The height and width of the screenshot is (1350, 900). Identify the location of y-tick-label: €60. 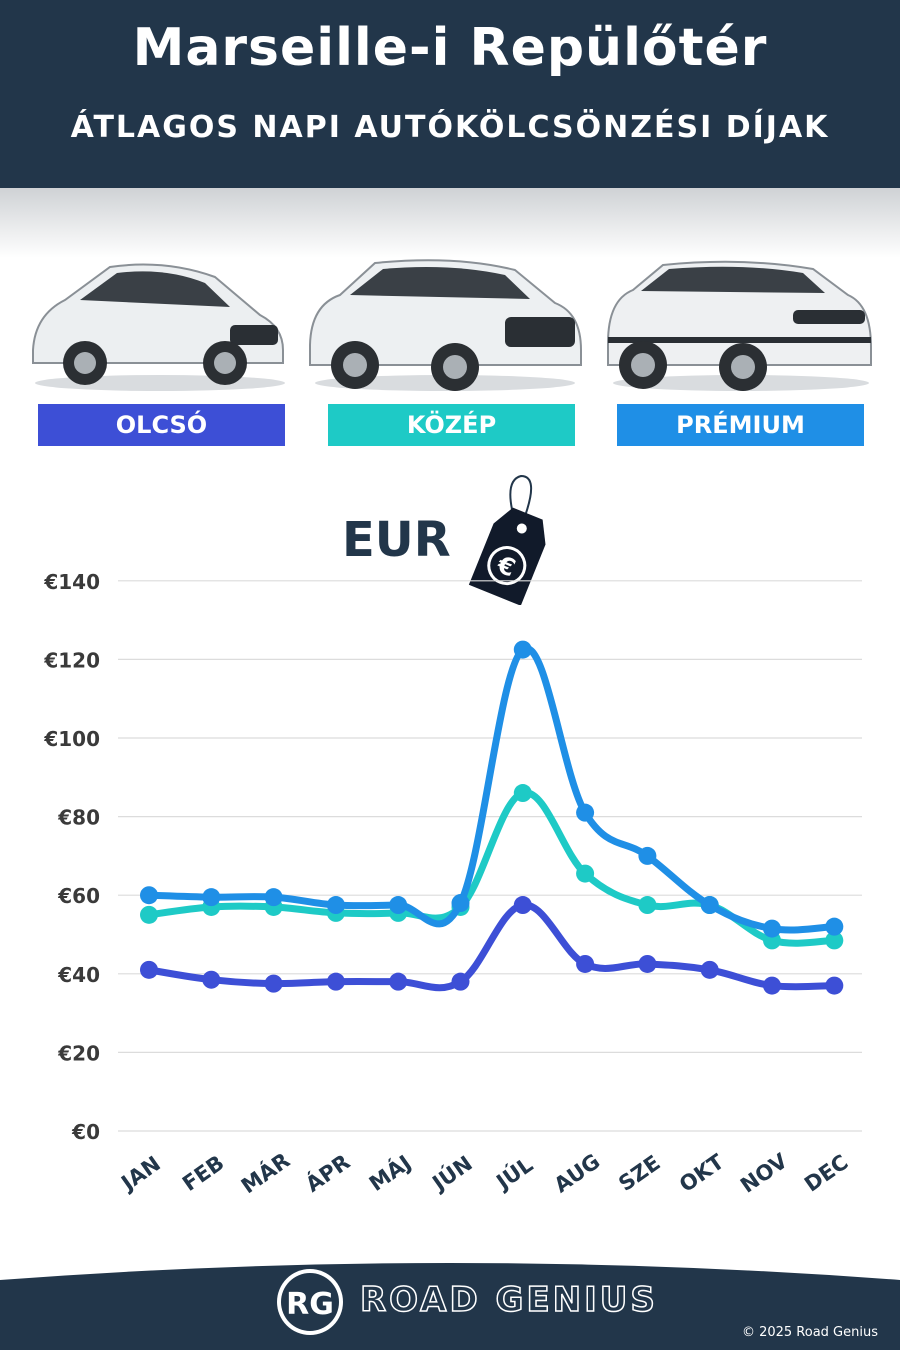
(78, 896).